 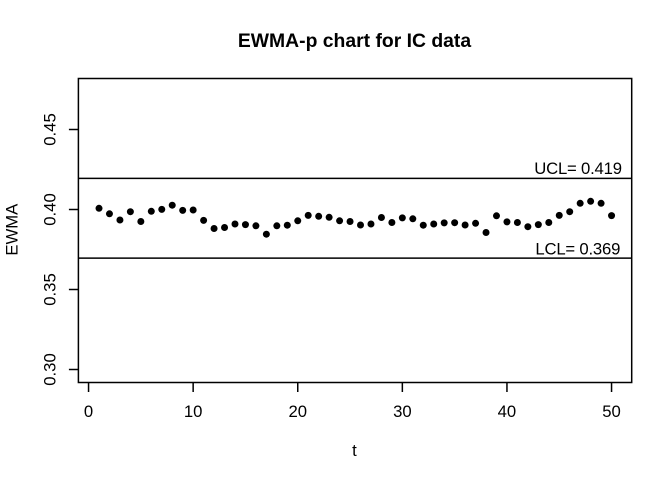 I want to click on svg-text: 50, so click(x=611, y=411).